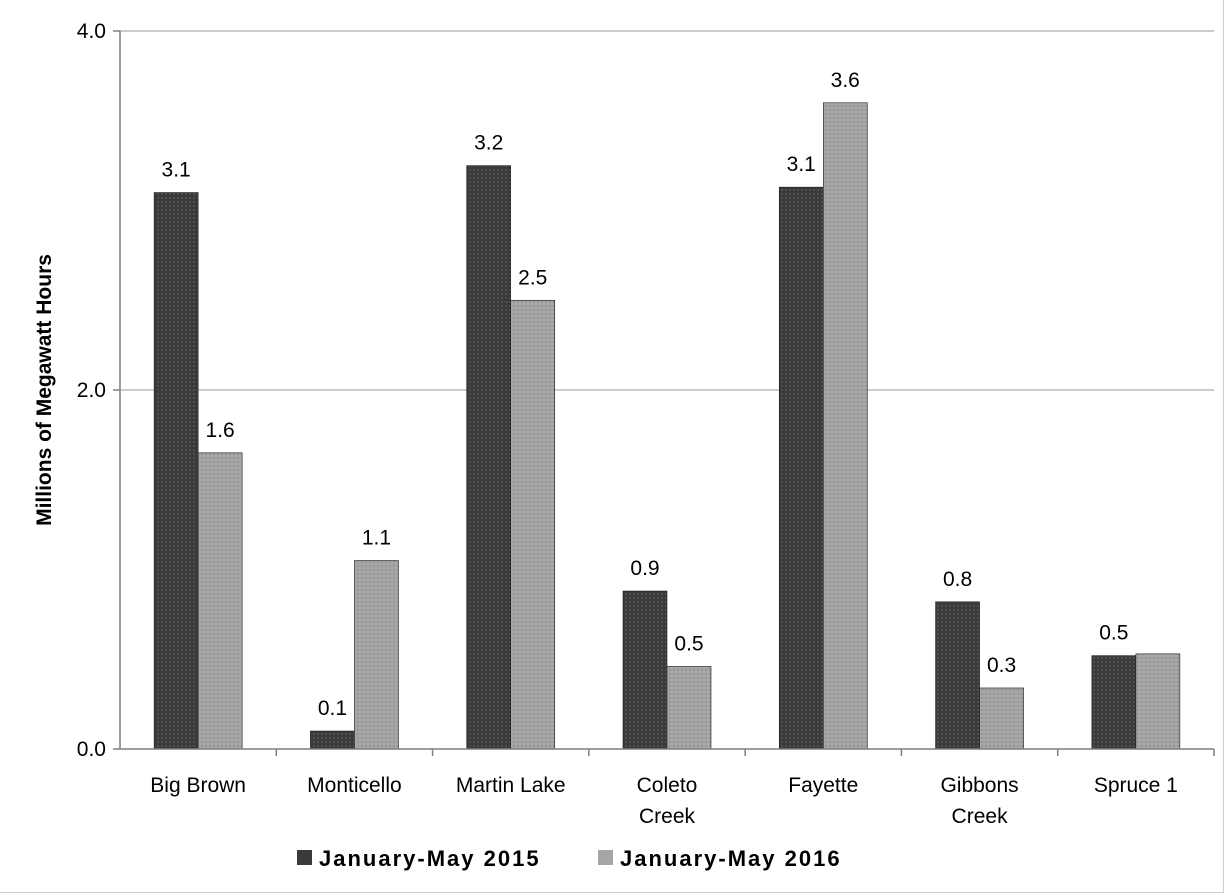 Image resolution: width=1225 pixels, height=894 pixels. What do you see at coordinates (644, 568) in the screenshot?
I see `data-label: 0.9` at bounding box center [644, 568].